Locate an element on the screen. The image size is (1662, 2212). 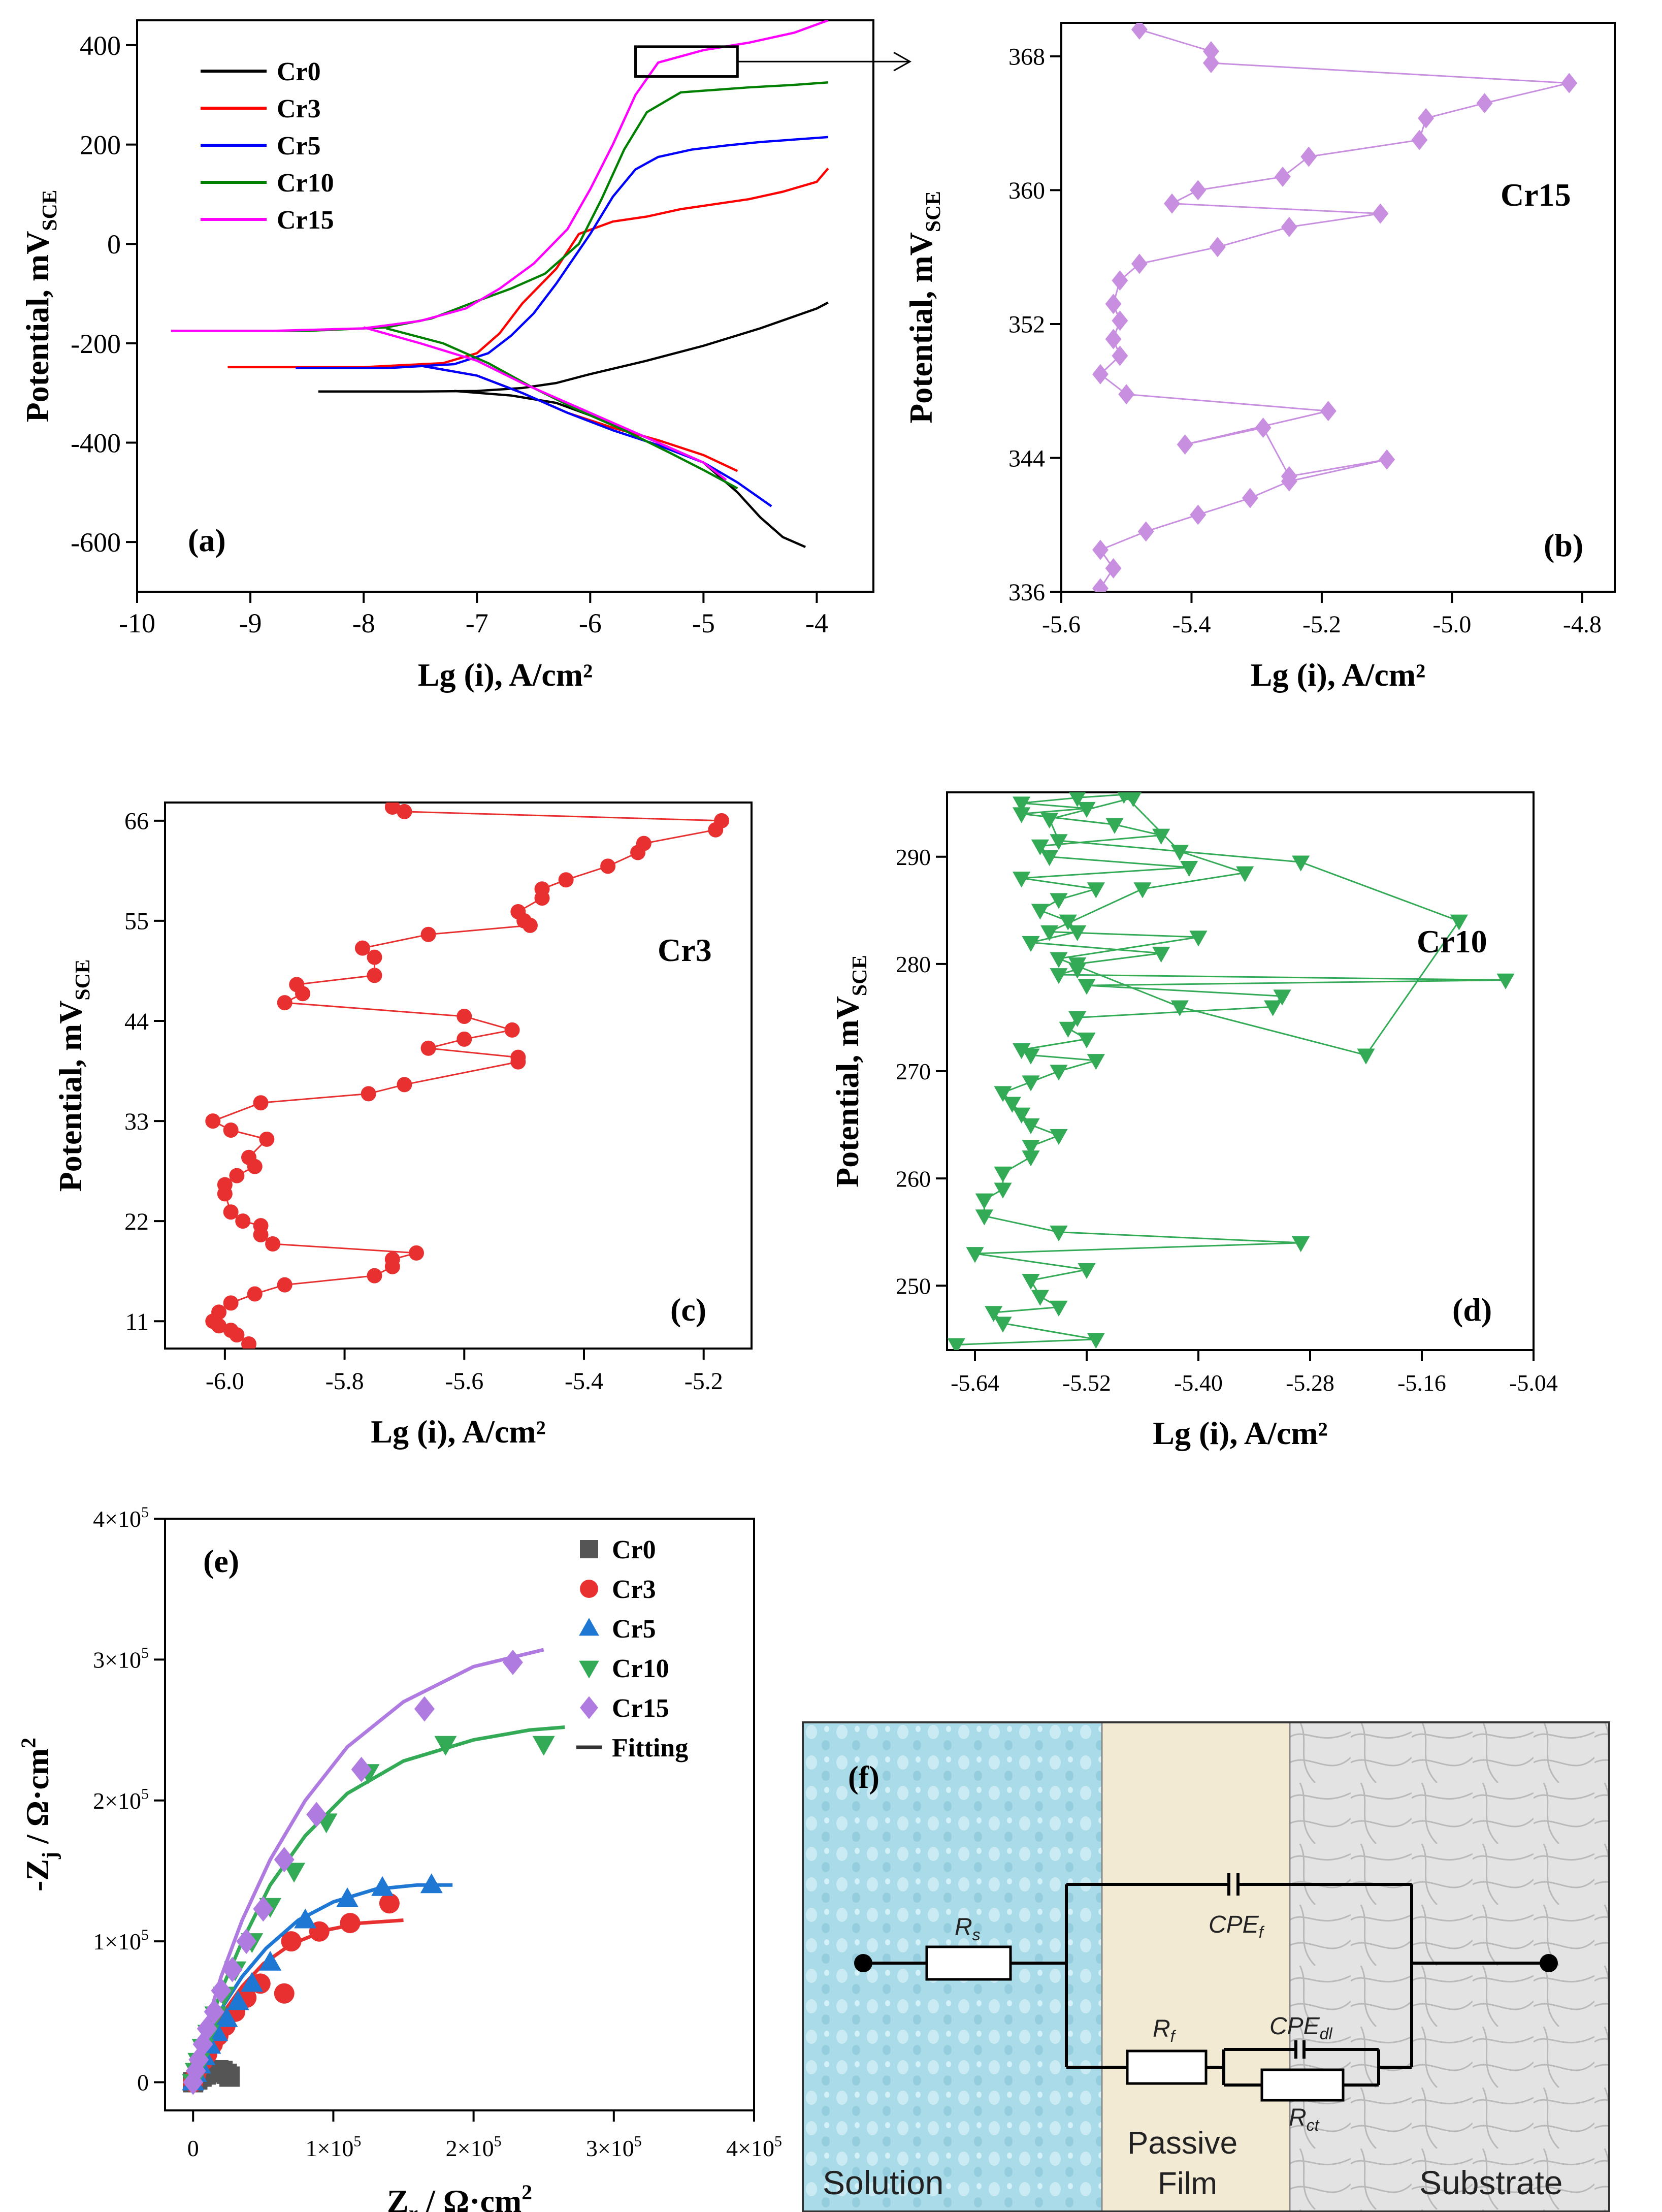
y-tick-label-a: -600 is located at coordinates (96, 542).